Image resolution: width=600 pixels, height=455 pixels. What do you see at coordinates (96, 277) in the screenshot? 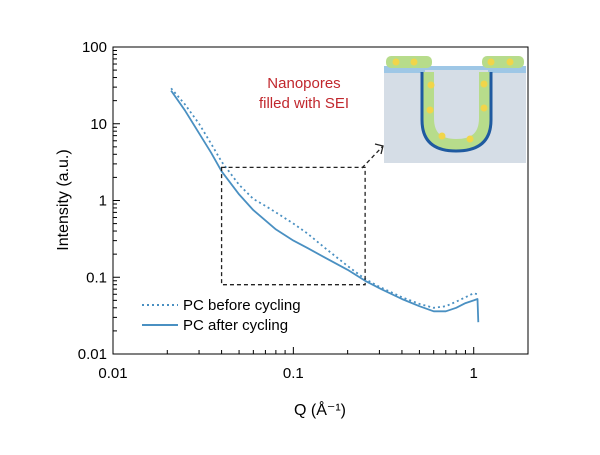
I see `y-tick-label: 0.1` at bounding box center [96, 277].